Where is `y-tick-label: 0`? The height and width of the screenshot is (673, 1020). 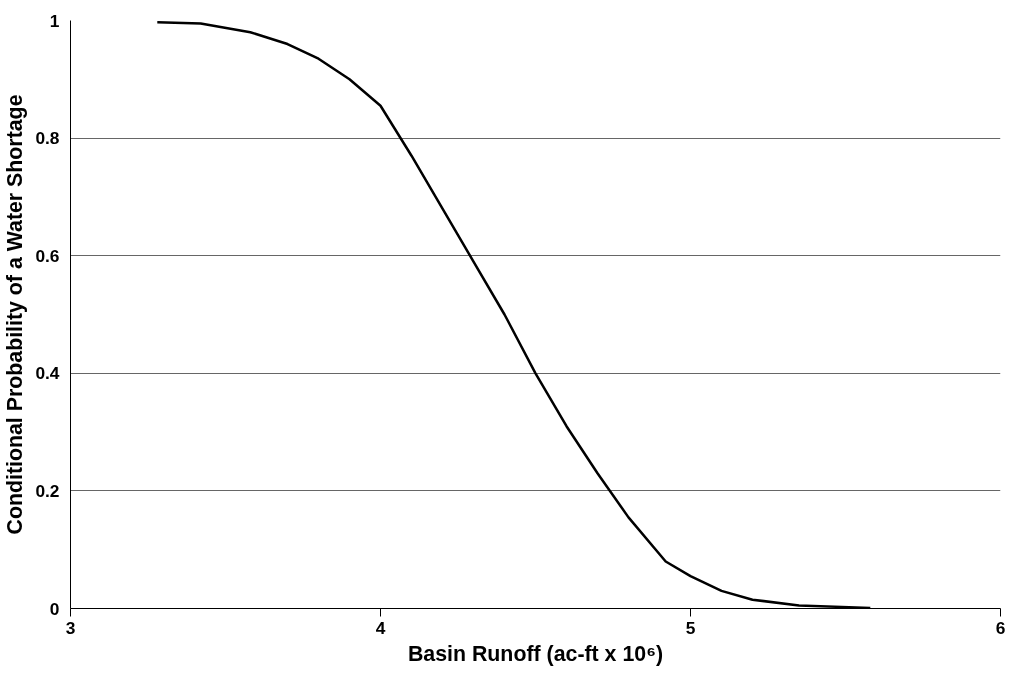 y-tick-label: 0 is located at coordinates (54, 608).